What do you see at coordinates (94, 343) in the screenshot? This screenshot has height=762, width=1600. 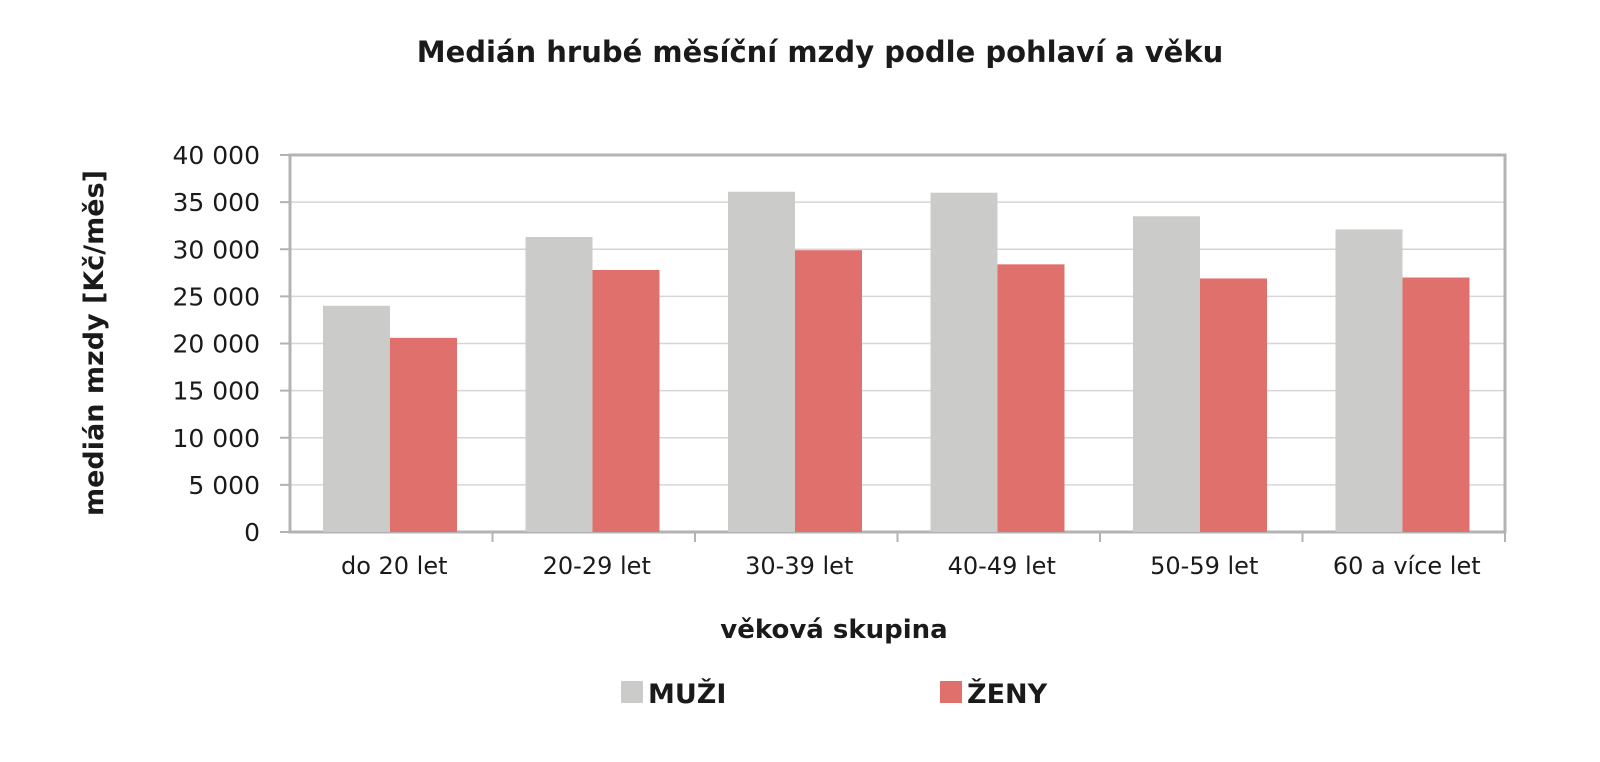 I see `y-axis-label: medián mzdy [Kč/měs]` at bounding box center [94, 343].